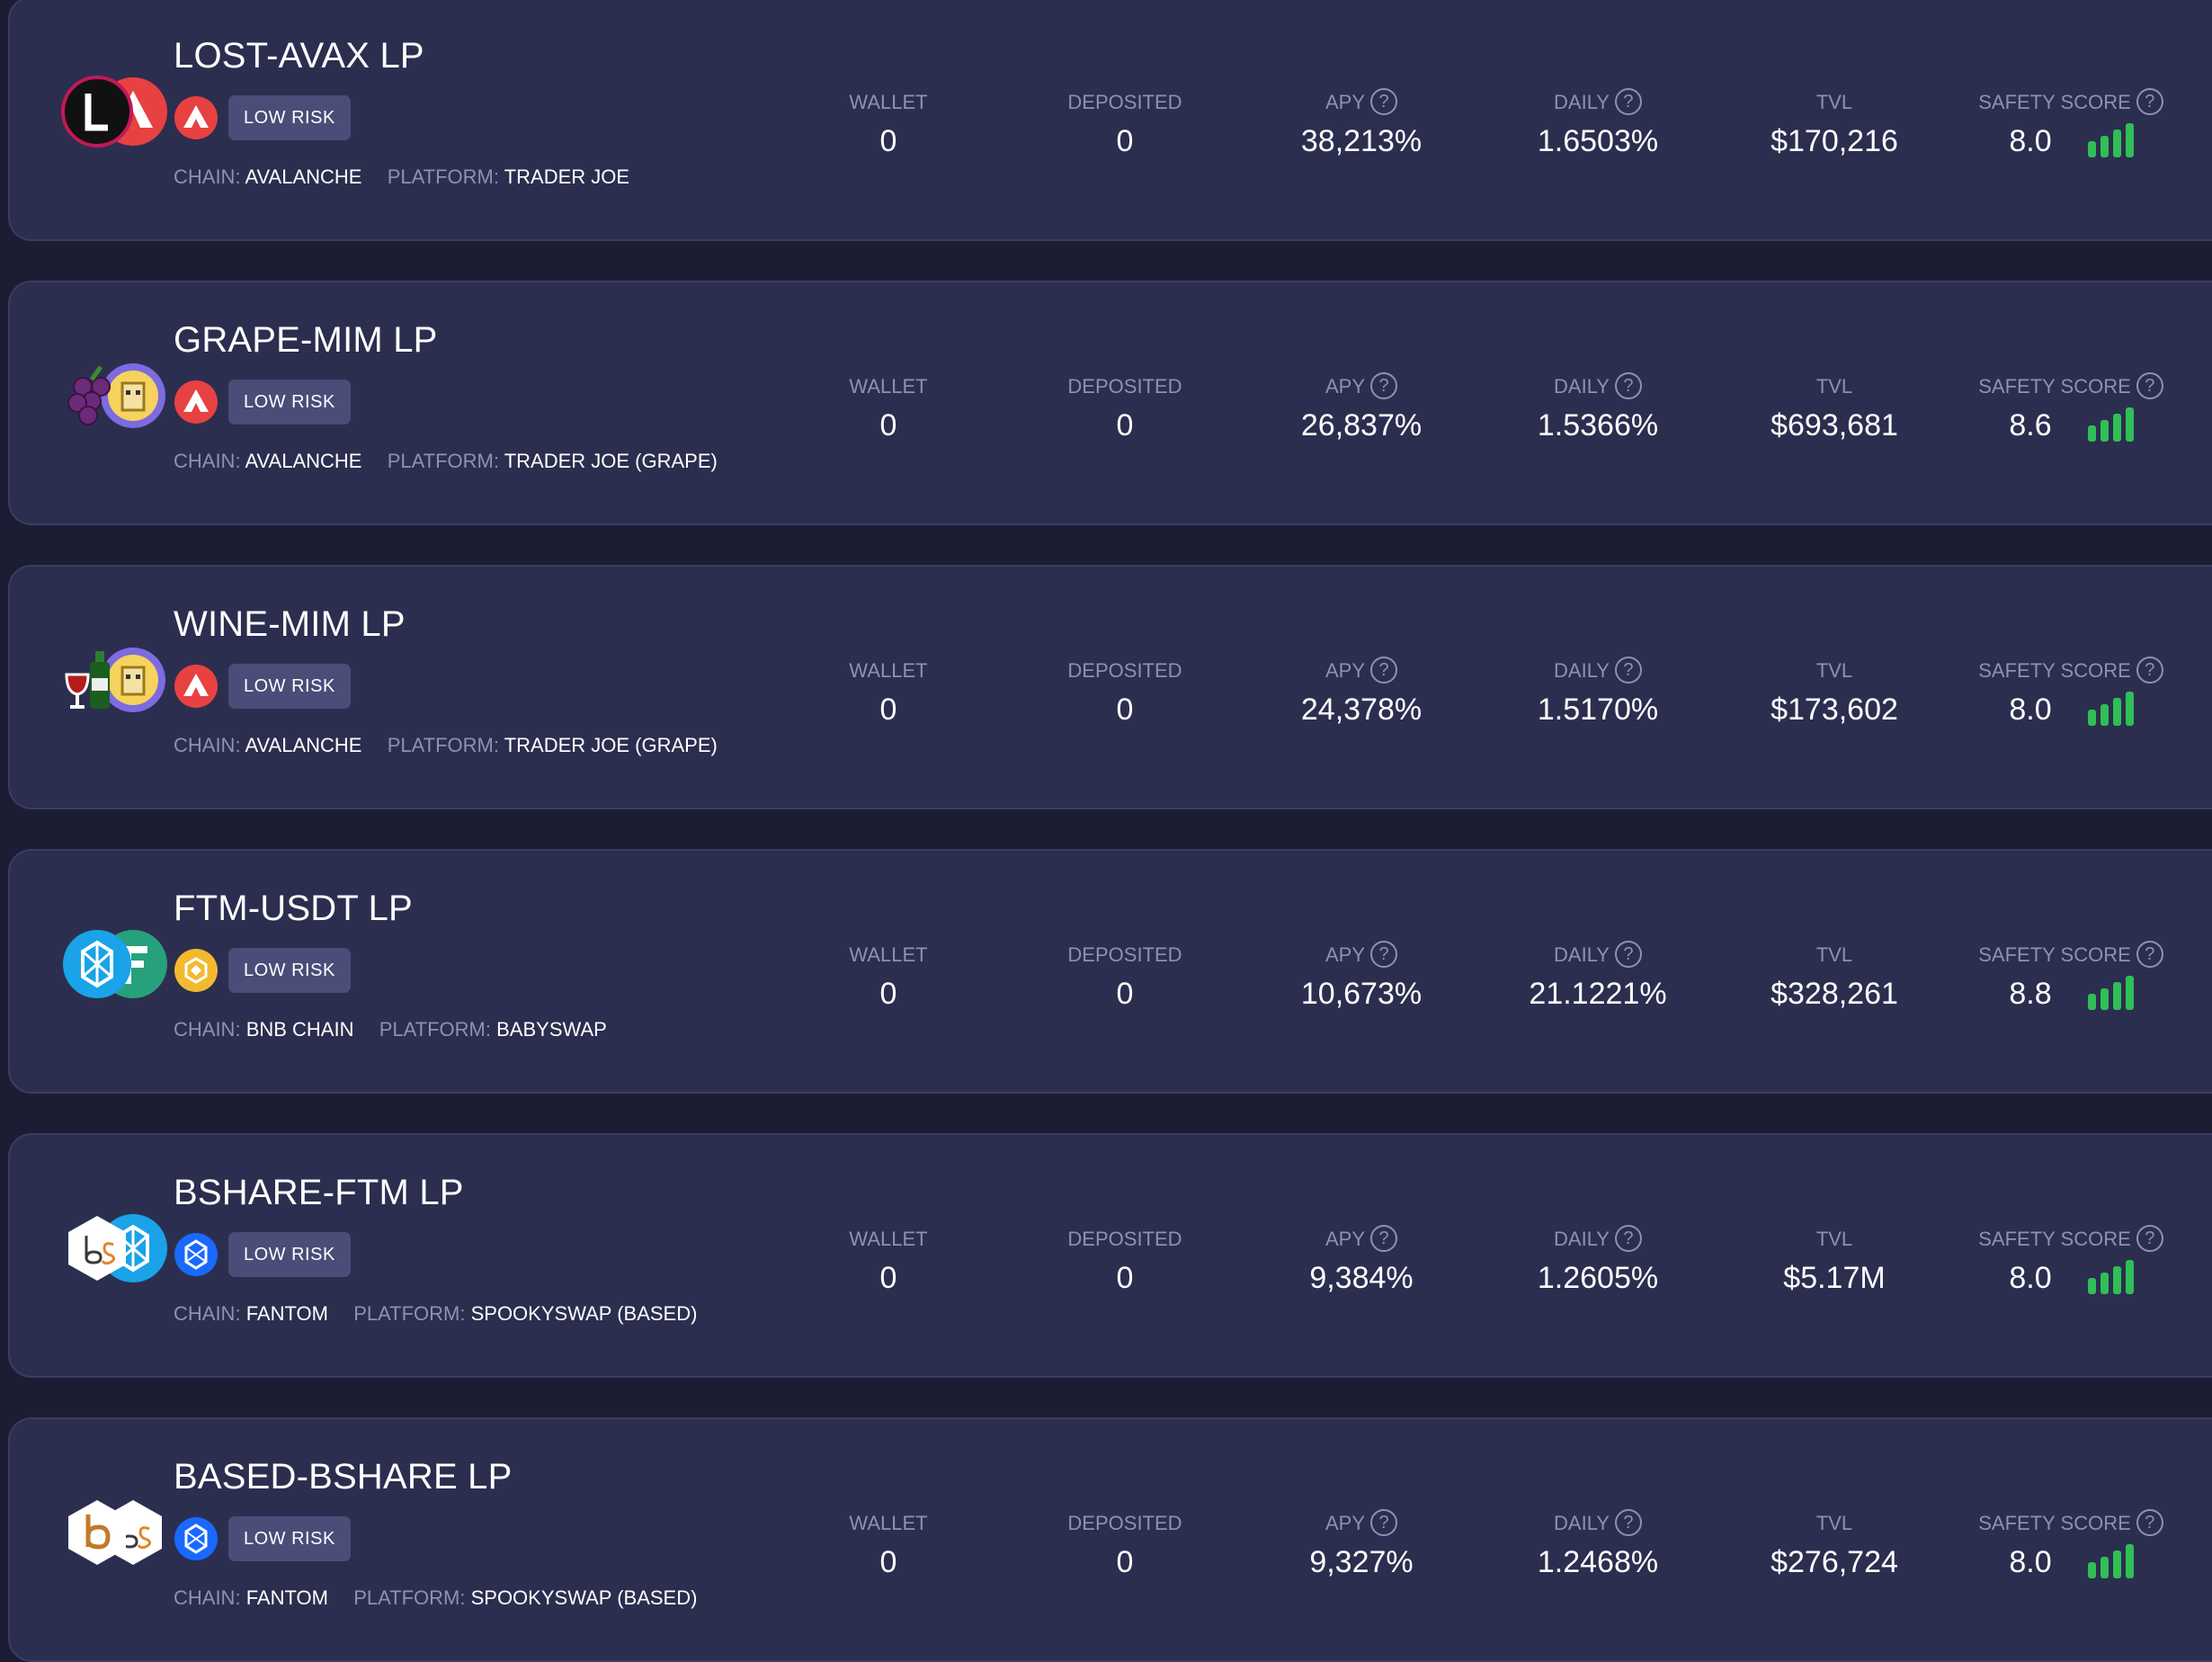 The image size is (2212, 1662). Describe the element at coordinates (97, 111) in the screenshot. I see `lost-token-icon` at that location.